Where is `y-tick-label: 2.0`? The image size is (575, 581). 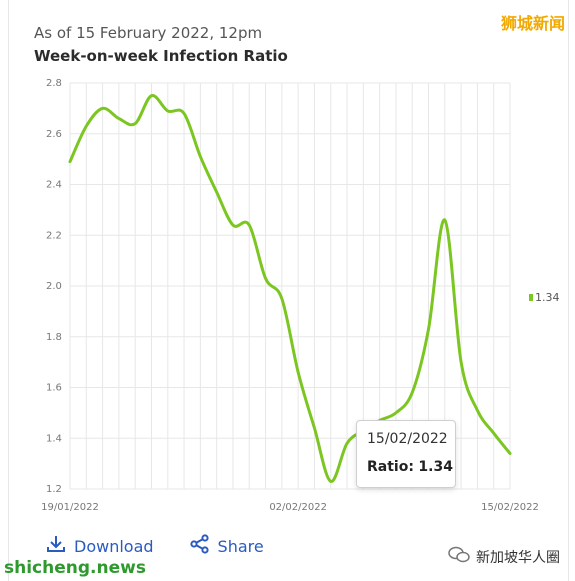
y-tick-label: 2.0 is located at coordinates (54, 286).